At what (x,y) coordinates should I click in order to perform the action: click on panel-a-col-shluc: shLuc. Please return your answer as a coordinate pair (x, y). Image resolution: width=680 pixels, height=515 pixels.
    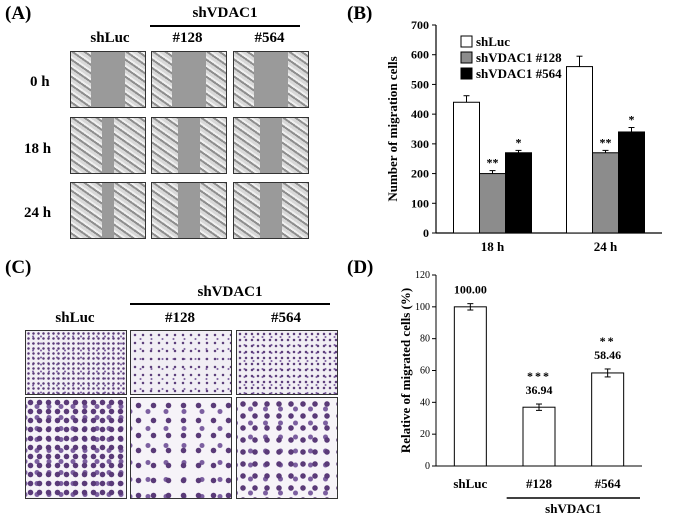
    Looking at the image, I should click on (110, 38).